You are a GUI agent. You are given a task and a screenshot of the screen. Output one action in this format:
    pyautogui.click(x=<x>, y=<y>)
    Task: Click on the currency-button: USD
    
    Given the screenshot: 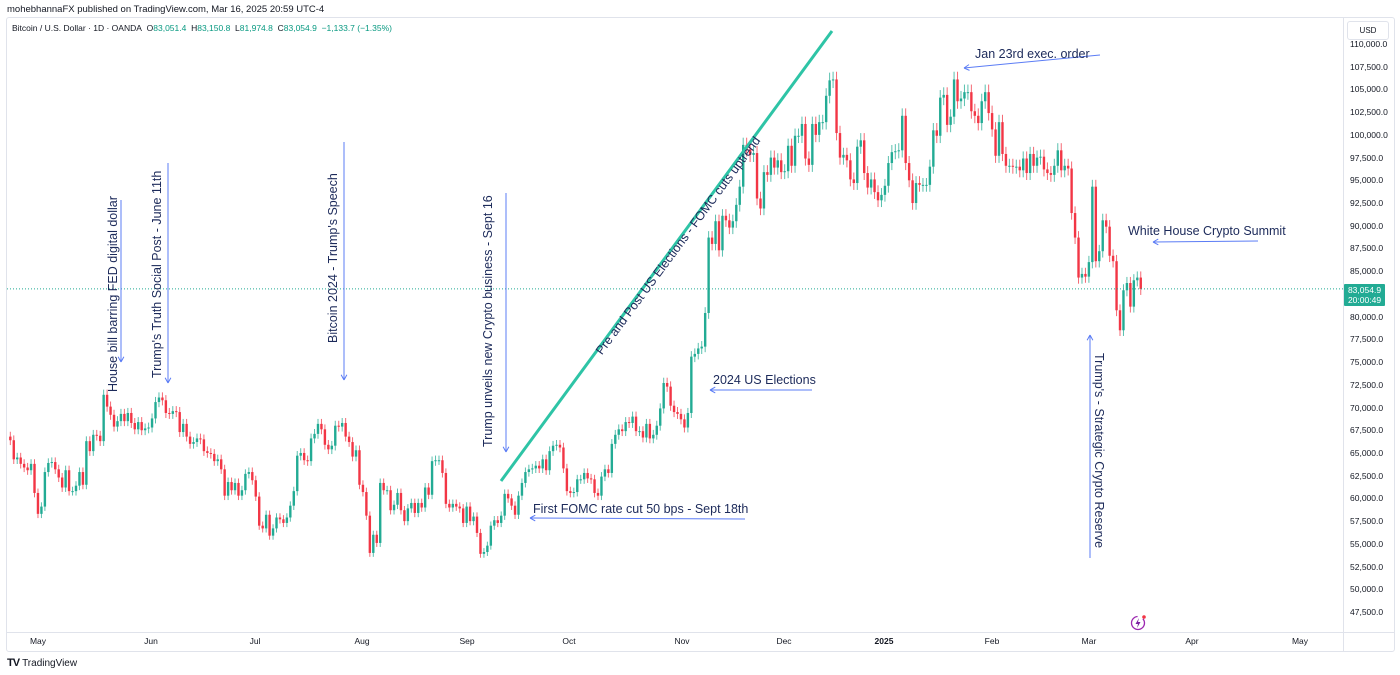 What is the action you would take?
    pyautogui.click(x=1368, y=30)
    